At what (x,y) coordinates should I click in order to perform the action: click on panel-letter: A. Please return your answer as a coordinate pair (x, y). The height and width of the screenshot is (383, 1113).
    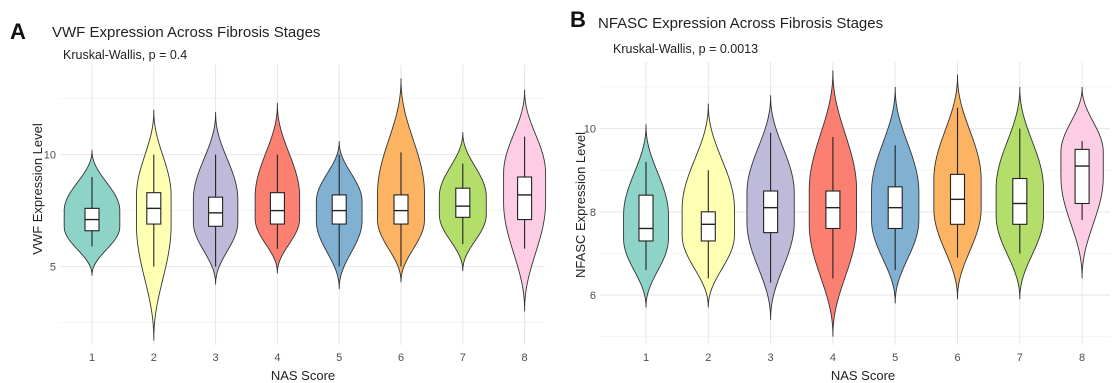
    Looking at the image, I should click on (18, 31).